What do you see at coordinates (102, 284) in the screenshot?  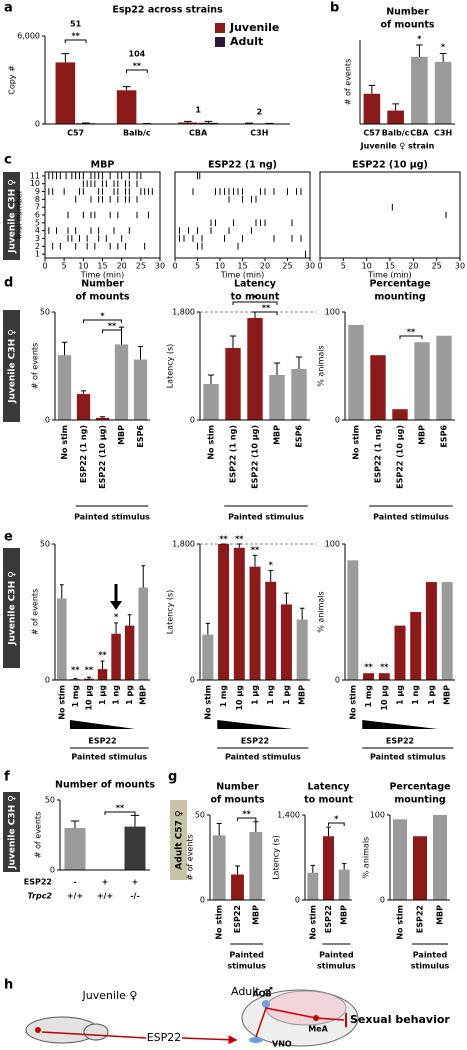 I see `chart-title: Number` at bounding box center [102, 284].